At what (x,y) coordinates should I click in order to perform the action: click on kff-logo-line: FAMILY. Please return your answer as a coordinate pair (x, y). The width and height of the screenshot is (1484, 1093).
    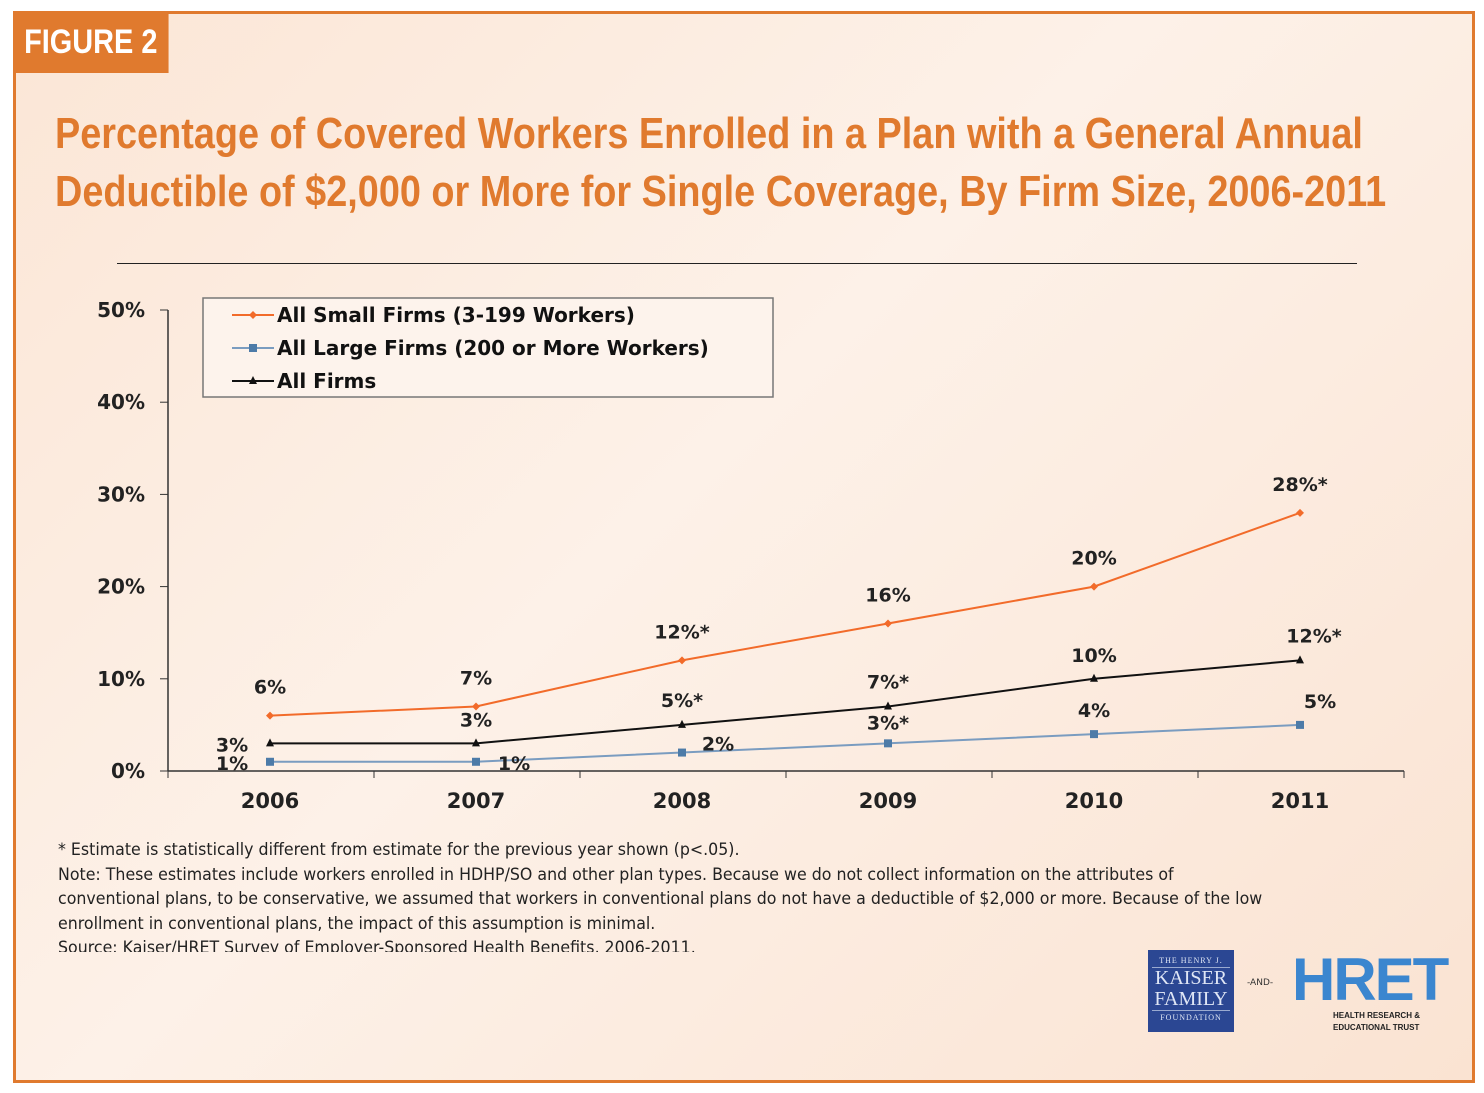
    Looking at the image, I should click on (1191, 999).